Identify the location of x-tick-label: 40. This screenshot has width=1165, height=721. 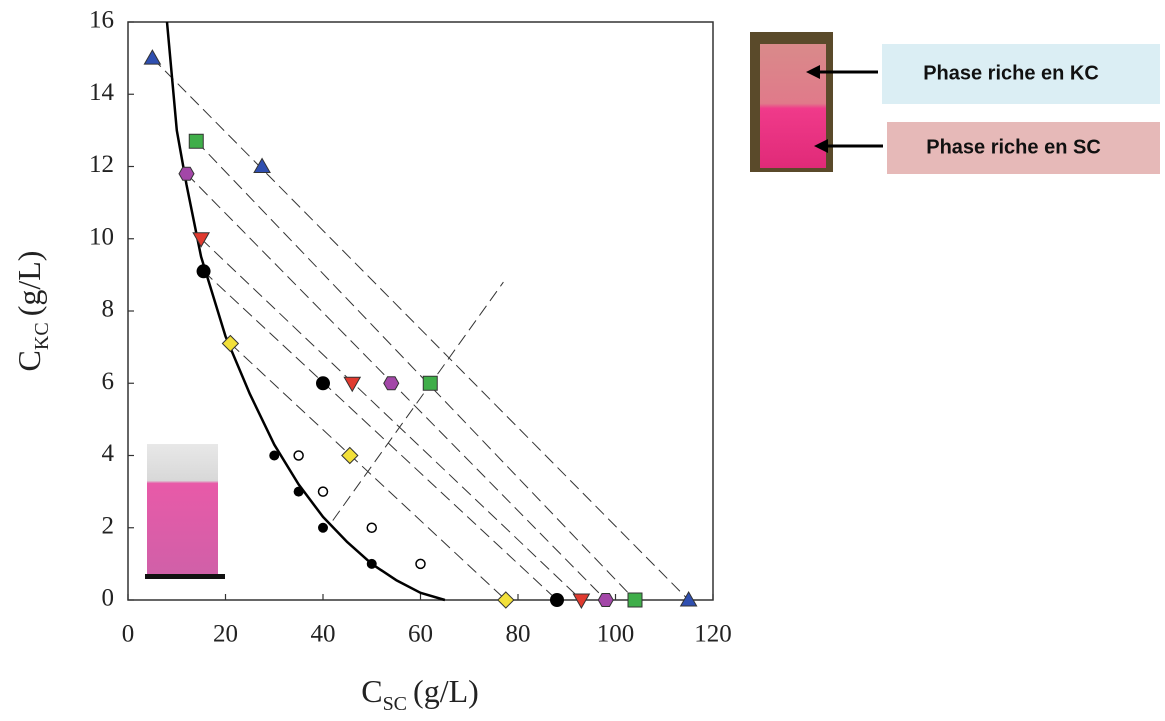
(323, 634).